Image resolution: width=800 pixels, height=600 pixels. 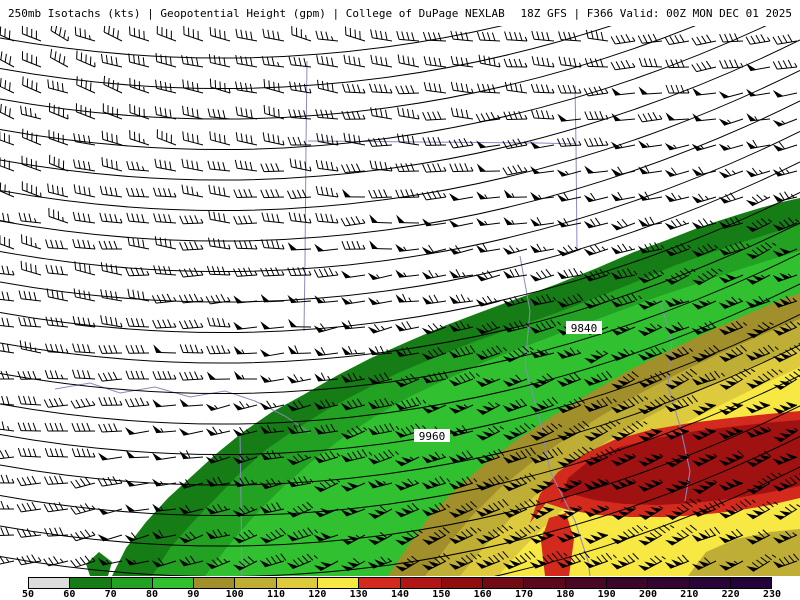 What do you see at coordinates (110, 594) in the screenshot?
I see `colorbar-label: 70` at bounding box center [110, 594].